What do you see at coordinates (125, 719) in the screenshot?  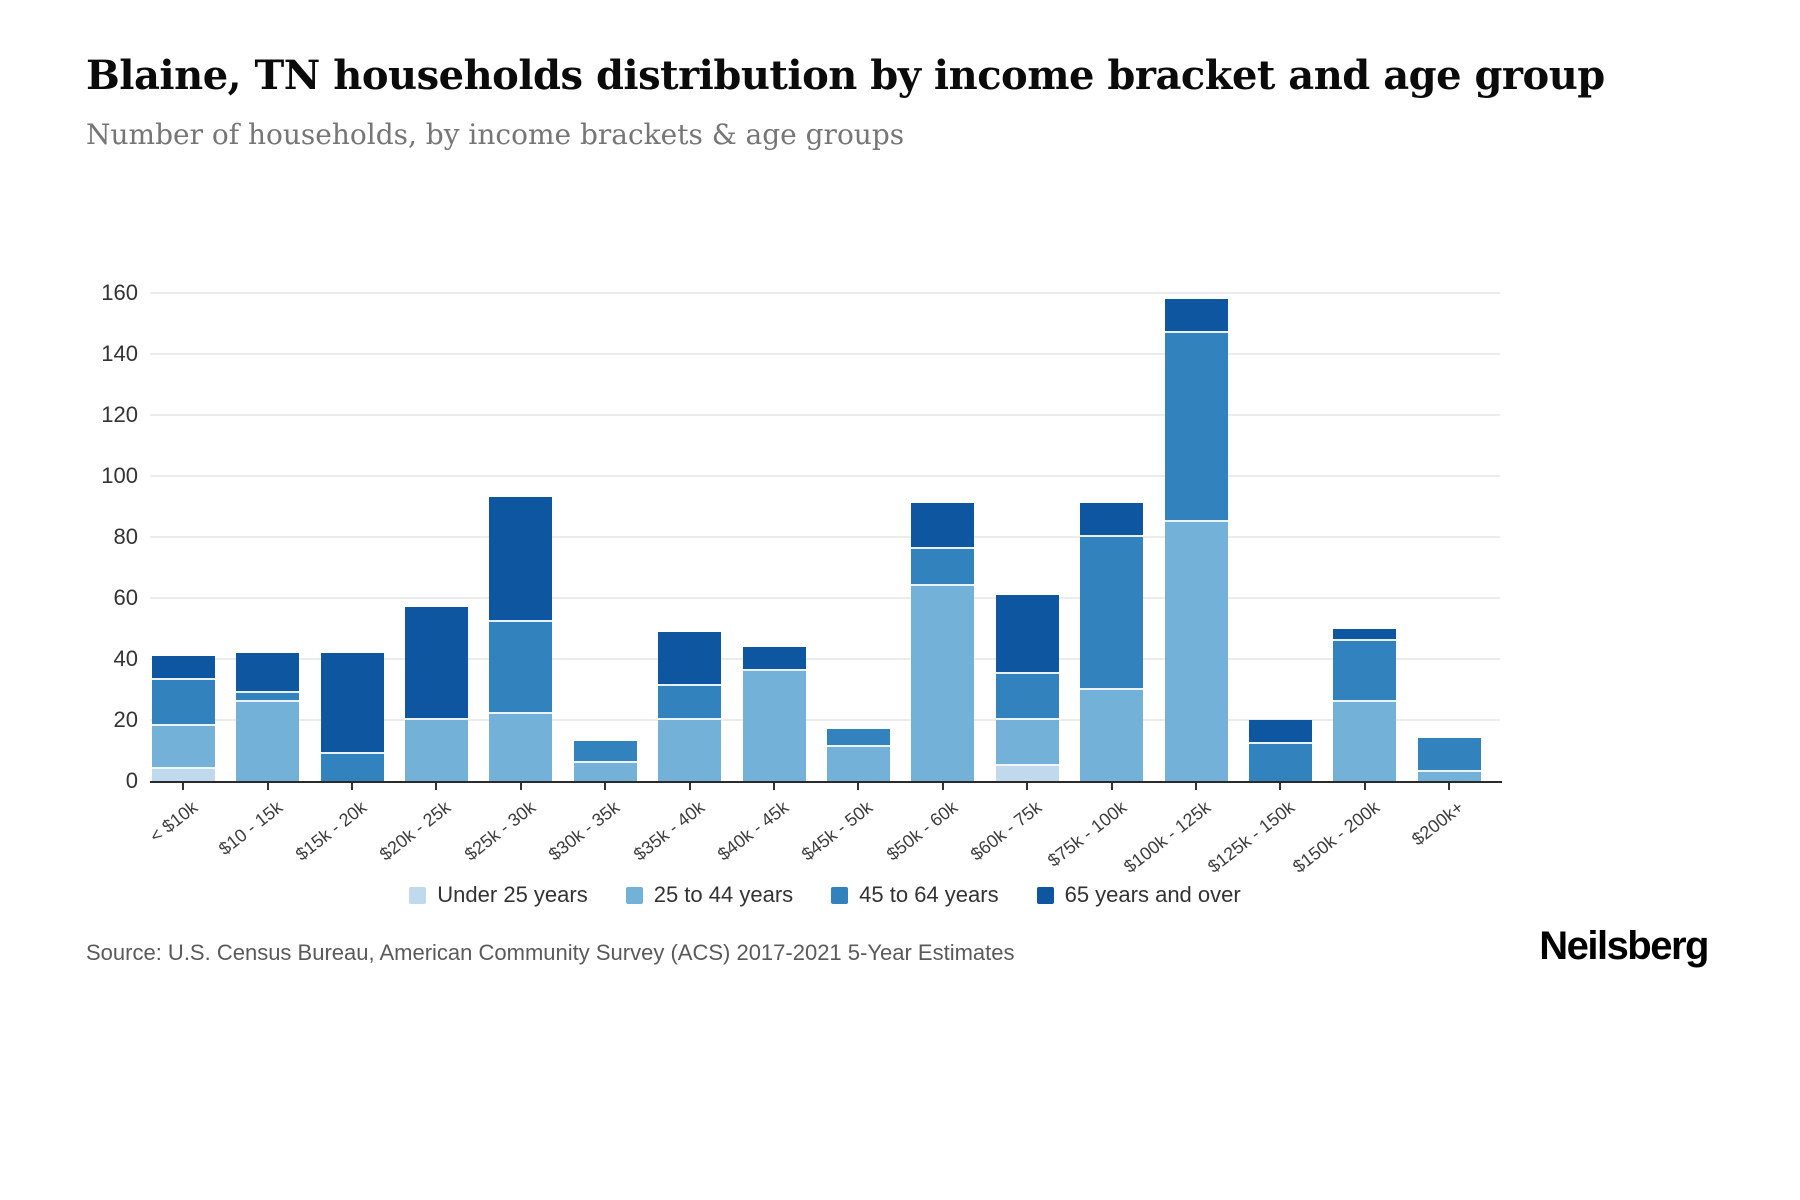 I see `y-axis-tick-label: 20` at bounding box center [125, 719].